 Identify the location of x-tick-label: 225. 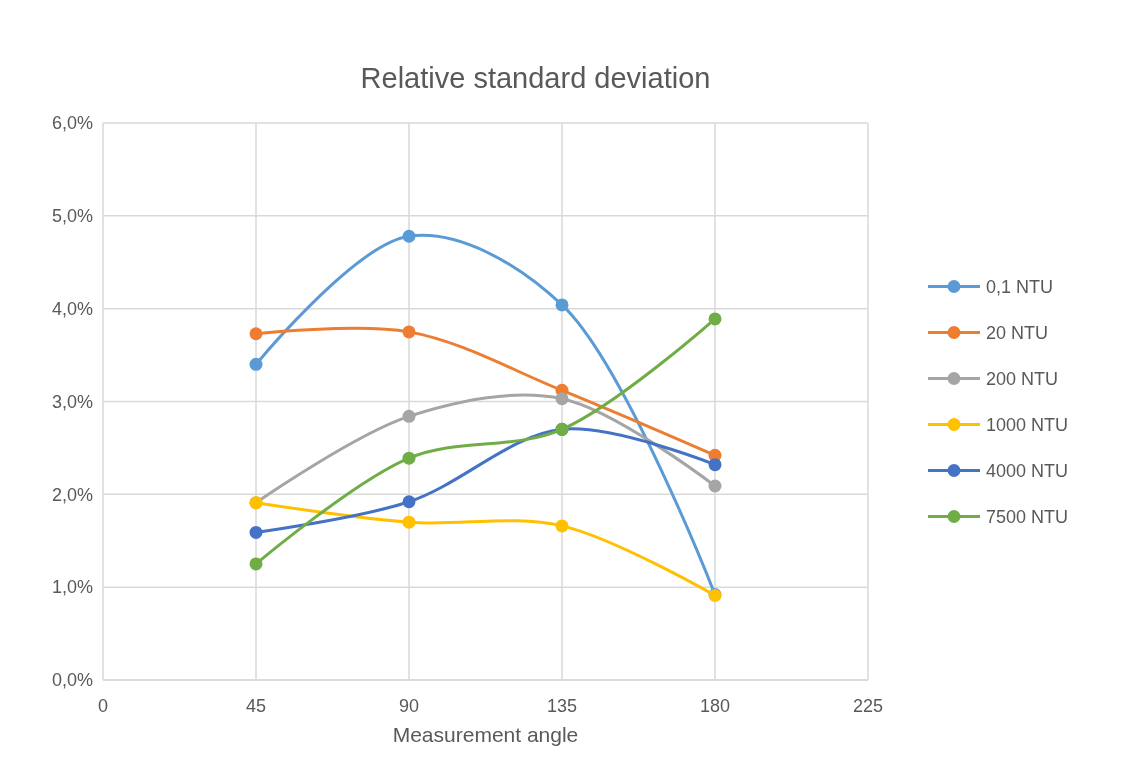
(868, 706).